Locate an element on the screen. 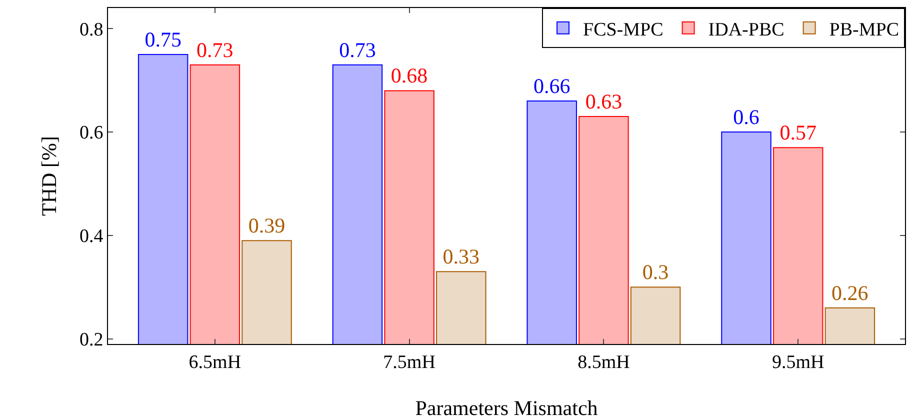  data-label: 0.63 is located at coordinates (603, 102).